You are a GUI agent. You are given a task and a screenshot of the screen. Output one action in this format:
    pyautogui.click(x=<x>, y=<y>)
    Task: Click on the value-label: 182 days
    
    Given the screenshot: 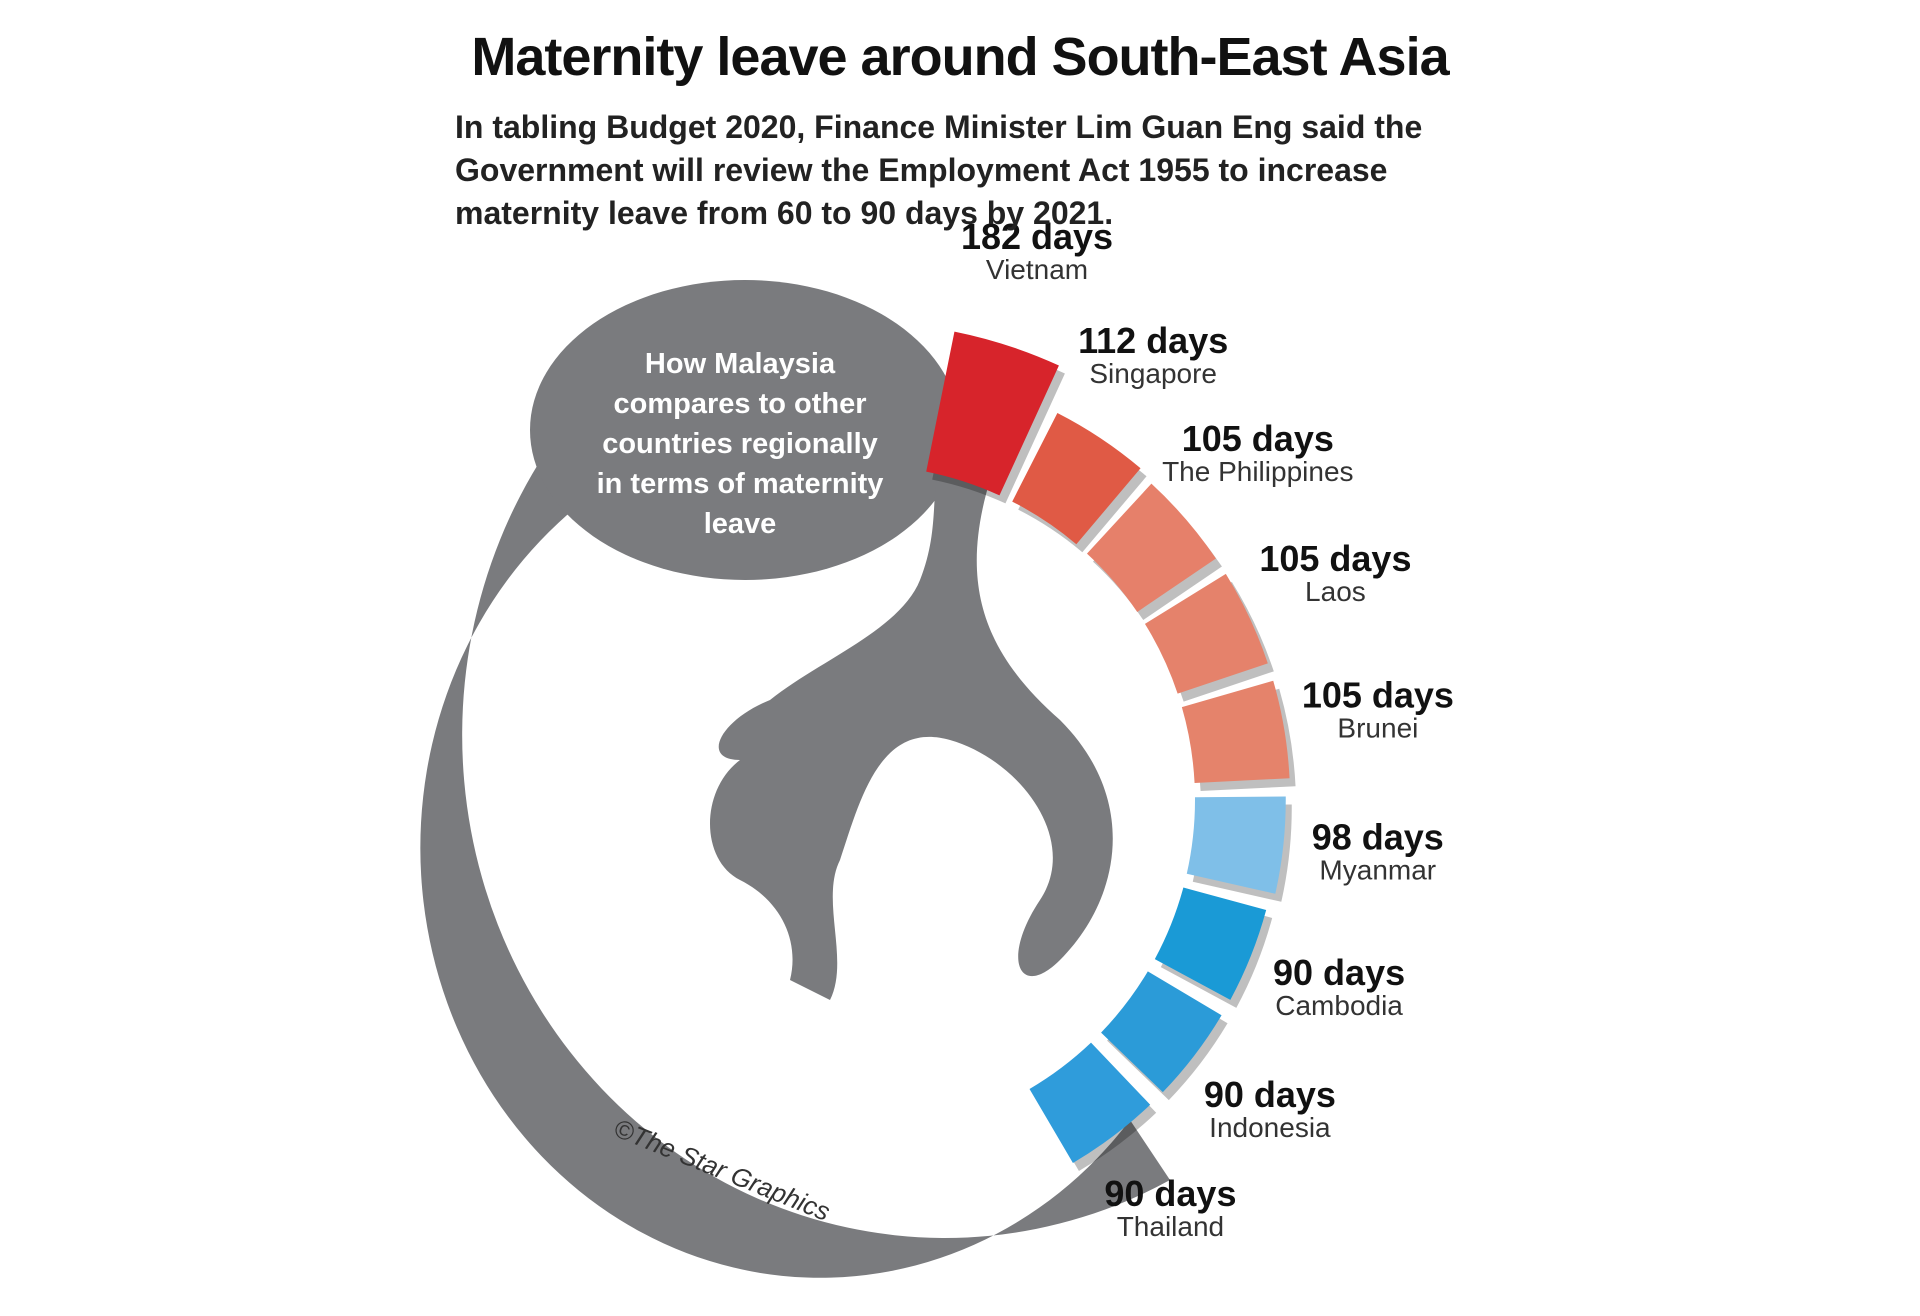 What is the action you would take?
    pyautogui.click(x=1037, y=236)
    